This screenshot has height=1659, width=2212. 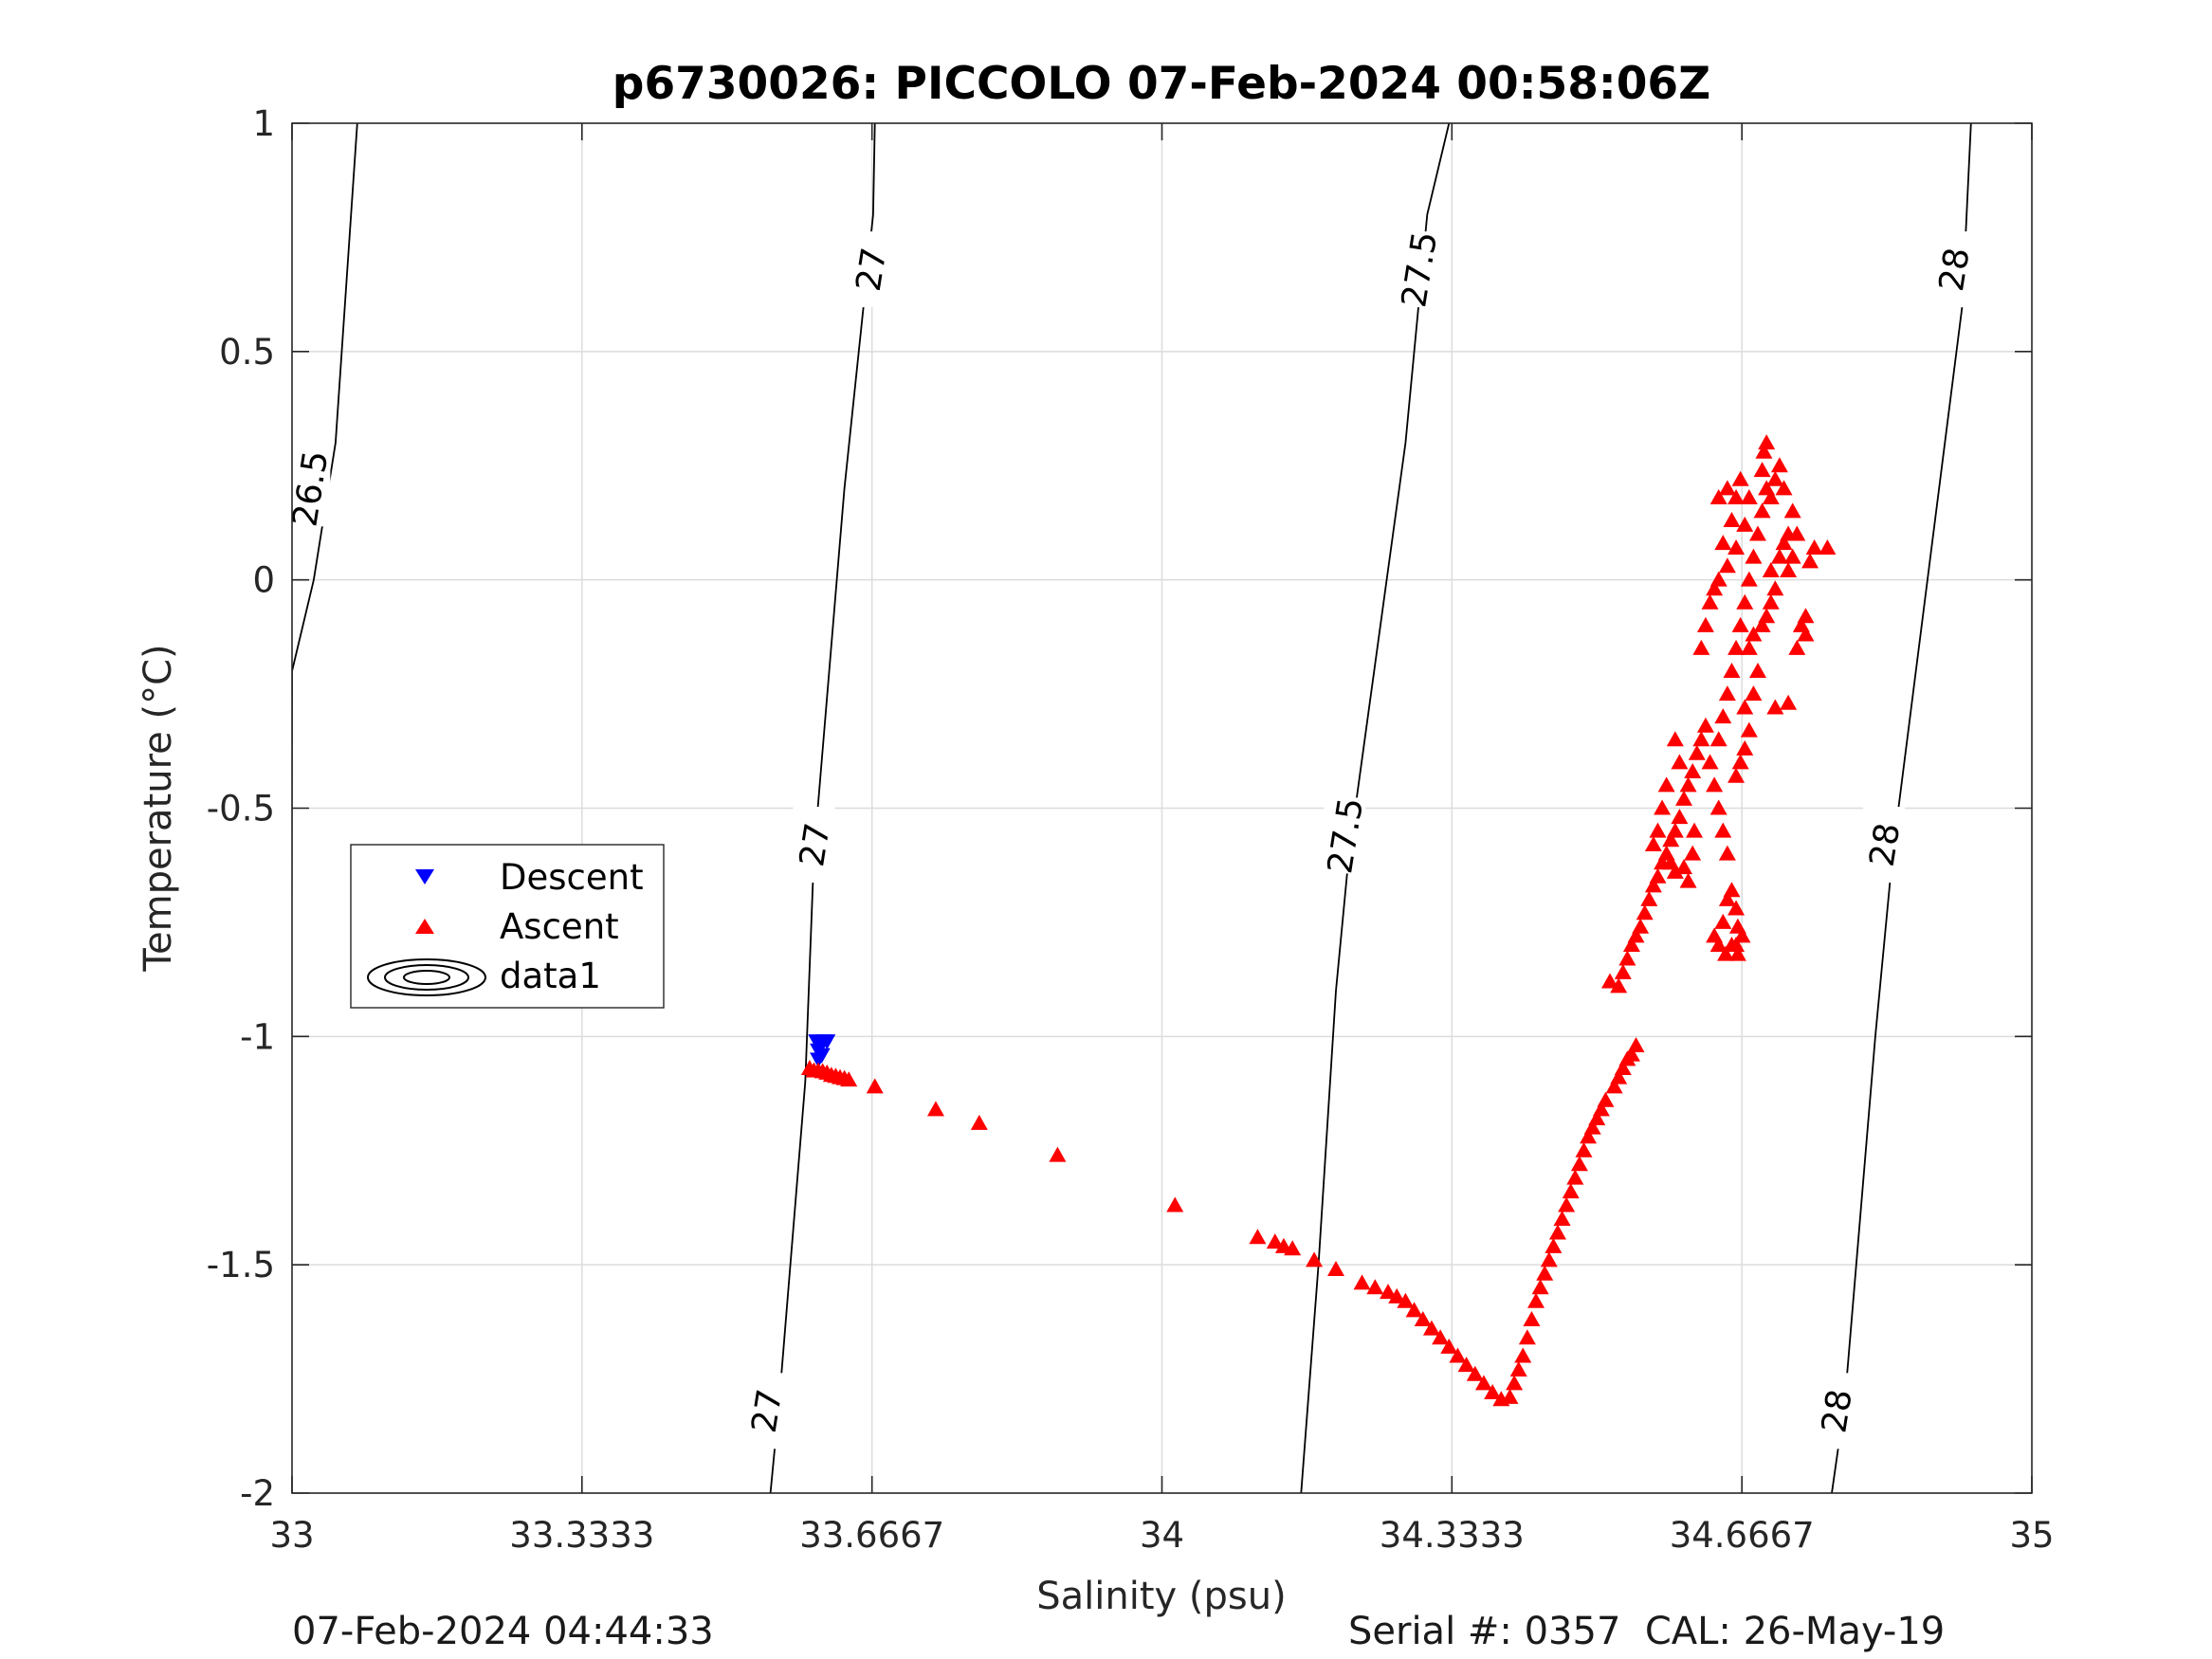 What do you see at coordinates (1162, 1535) in the screenshot?
I see `x-tick-label: 34` at bounding box center [1162, 1535].